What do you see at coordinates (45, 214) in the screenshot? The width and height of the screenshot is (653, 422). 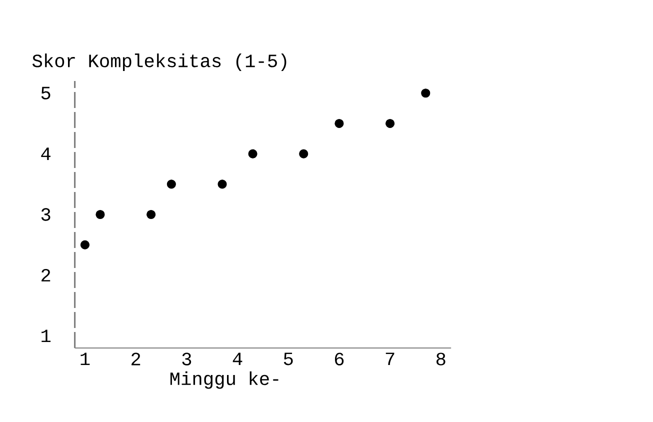 I see `y-tick-label: 3` at bounding box center [45, 214].